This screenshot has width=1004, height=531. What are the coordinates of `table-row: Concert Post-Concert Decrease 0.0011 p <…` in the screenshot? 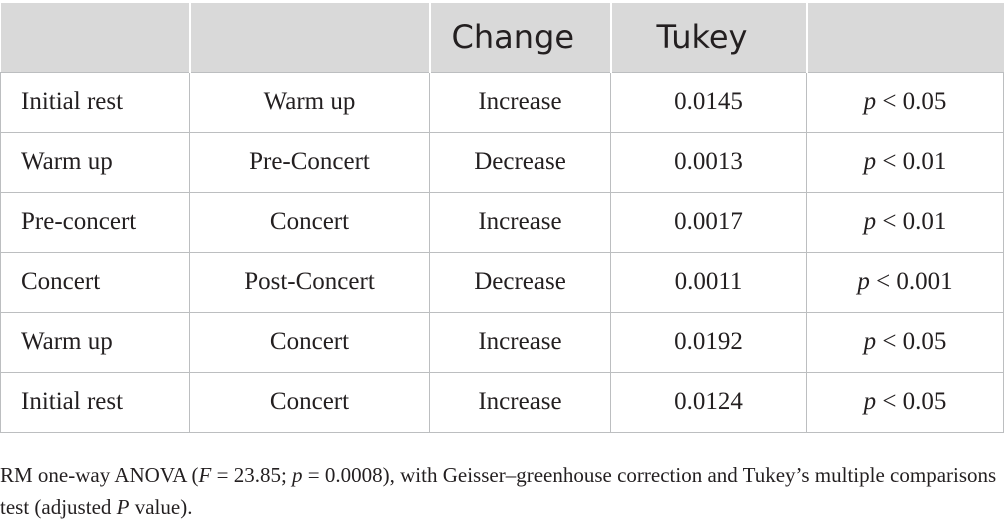 It's located at (502, 282).